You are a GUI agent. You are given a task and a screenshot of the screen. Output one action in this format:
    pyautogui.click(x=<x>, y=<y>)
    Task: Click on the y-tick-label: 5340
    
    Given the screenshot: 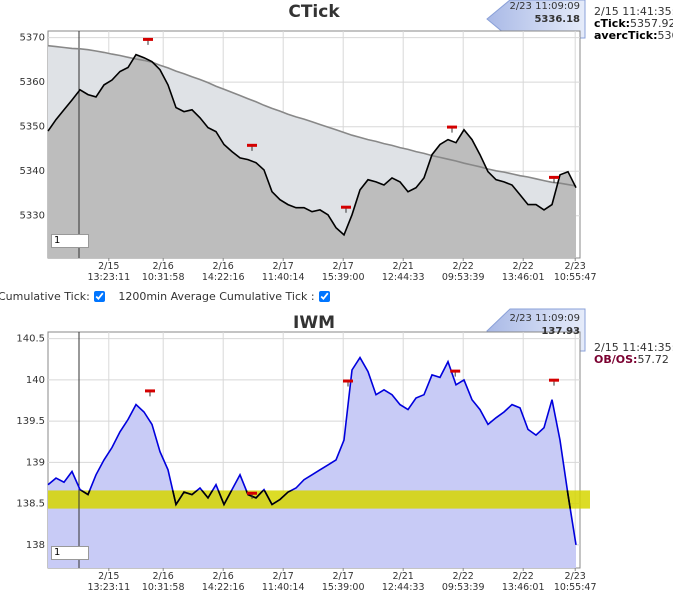 What is the action you would take?
    pyautogui.click(x=32, y=171)
    